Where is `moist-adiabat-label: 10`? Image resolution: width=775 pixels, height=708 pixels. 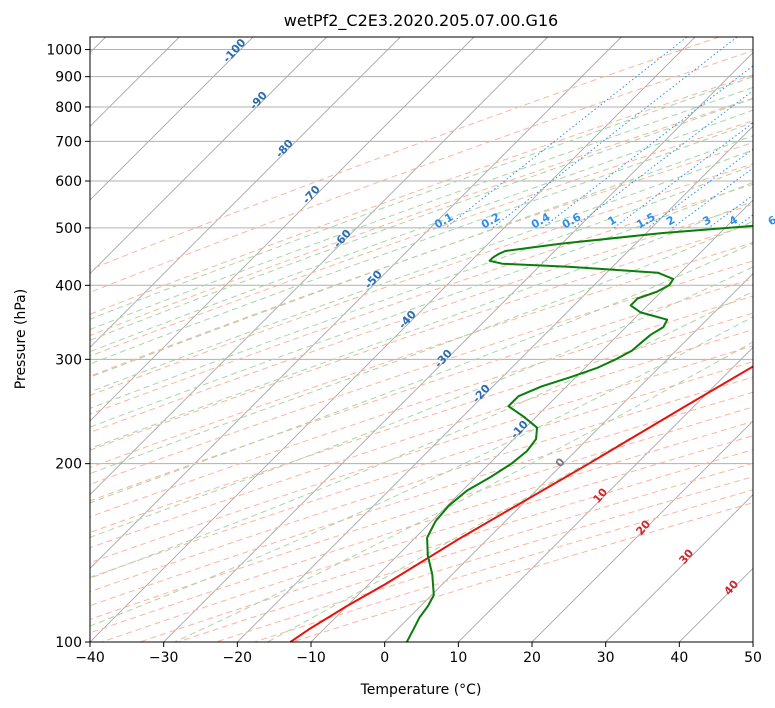 moist-adiabat-label: 10 is located at coordinates (600, 495).